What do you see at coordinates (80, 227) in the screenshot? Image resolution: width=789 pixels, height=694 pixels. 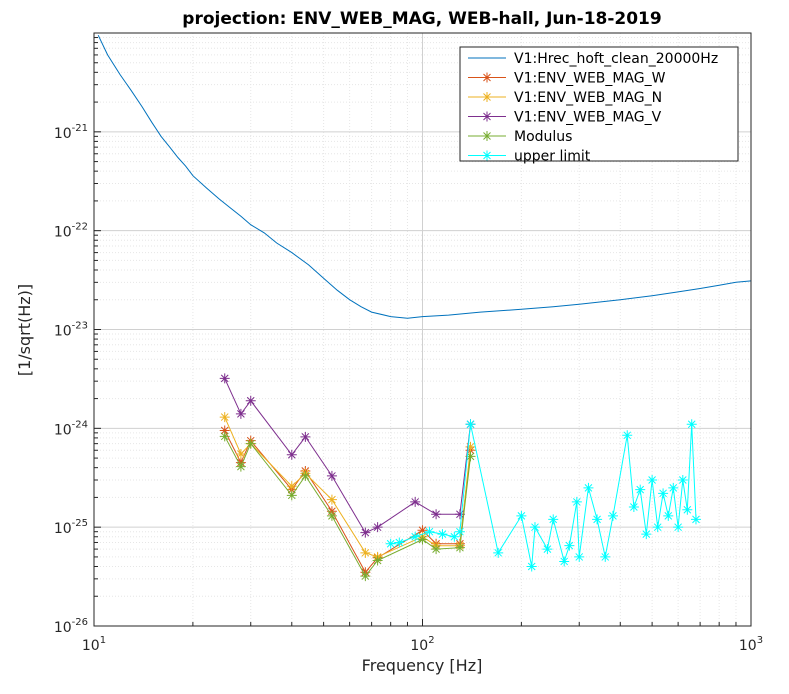 I see `y-tick-exponent: -22` at bounding box center [80, 227].